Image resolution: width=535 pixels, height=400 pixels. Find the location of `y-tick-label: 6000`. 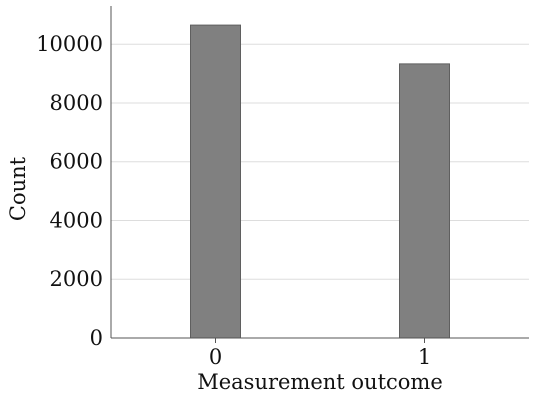

y-tick-label: 6000 is located at coordinates (76, 162).